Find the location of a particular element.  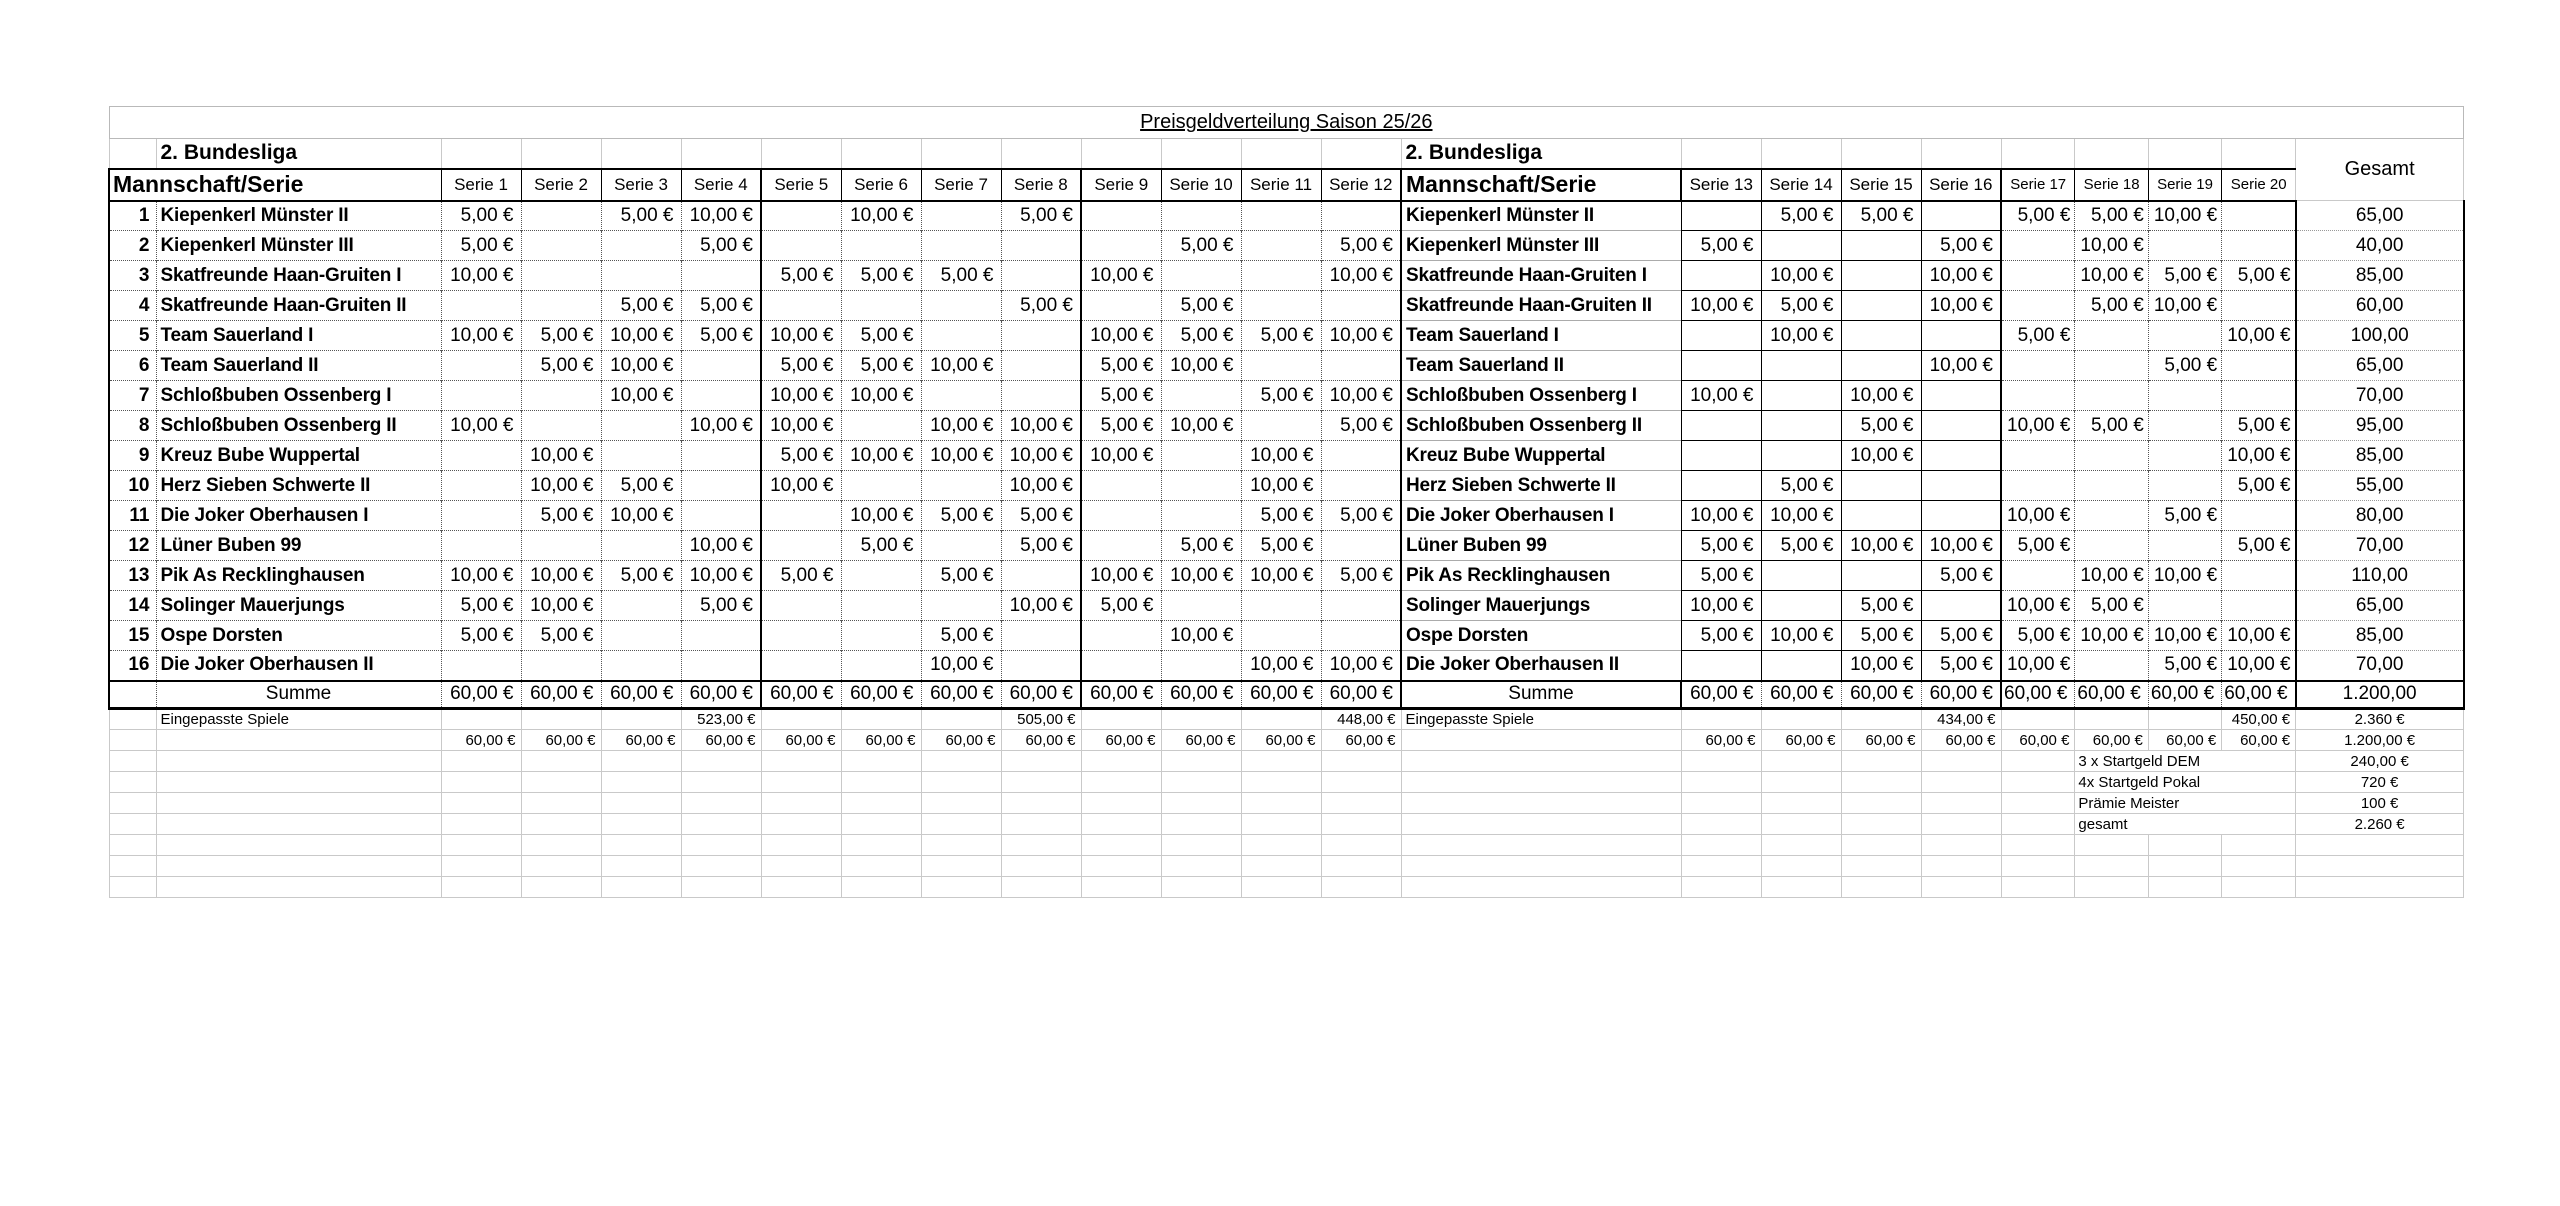

team-name: Die Joker Oberhausen II is located at coordinates (298, 665).